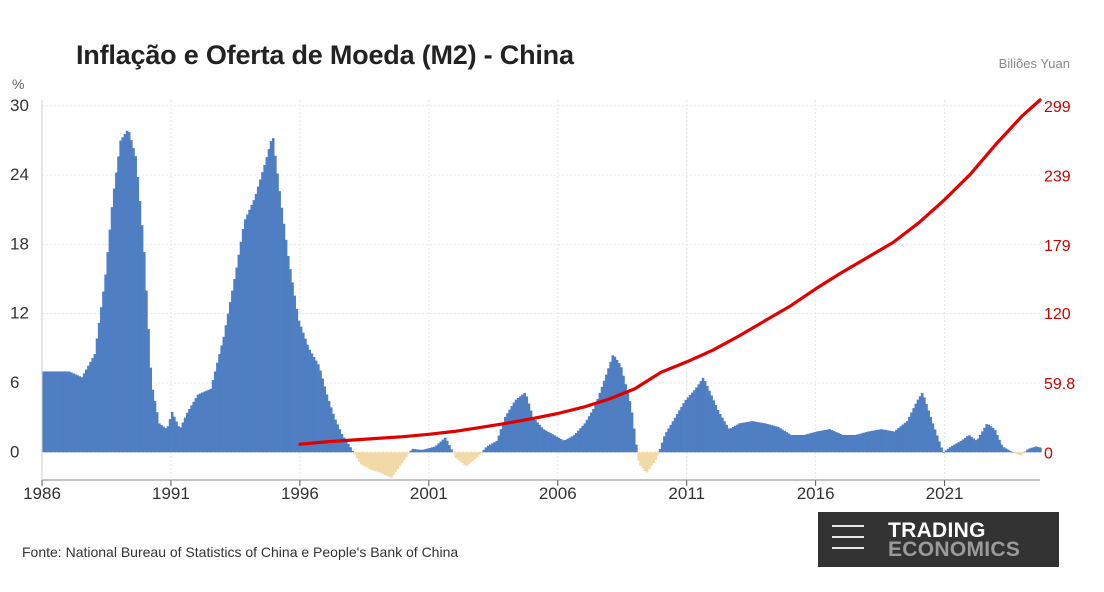  What do you see at coordinates (1057, 314) in the screenshot?
I see `y-right-tick-label: 120` at bounding box center [1057, 314].